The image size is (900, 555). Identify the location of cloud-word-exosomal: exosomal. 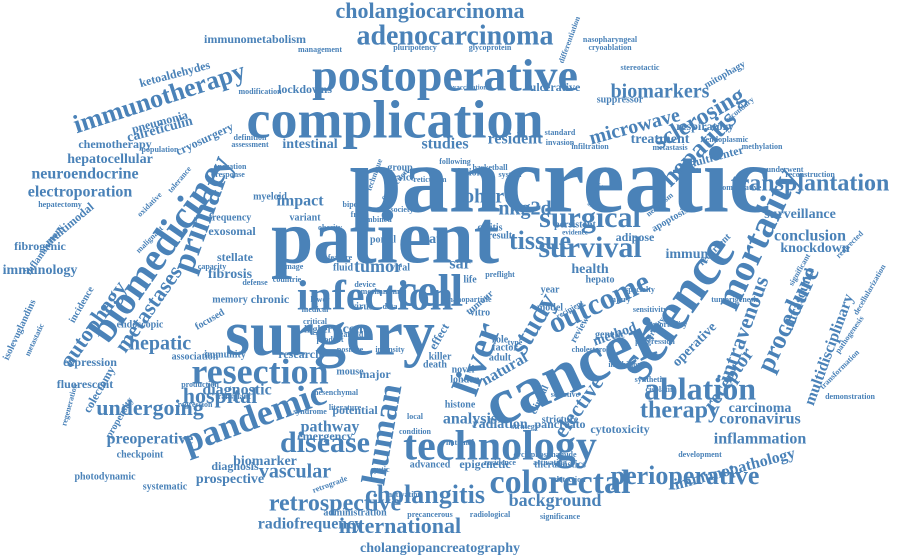
(232, 231).